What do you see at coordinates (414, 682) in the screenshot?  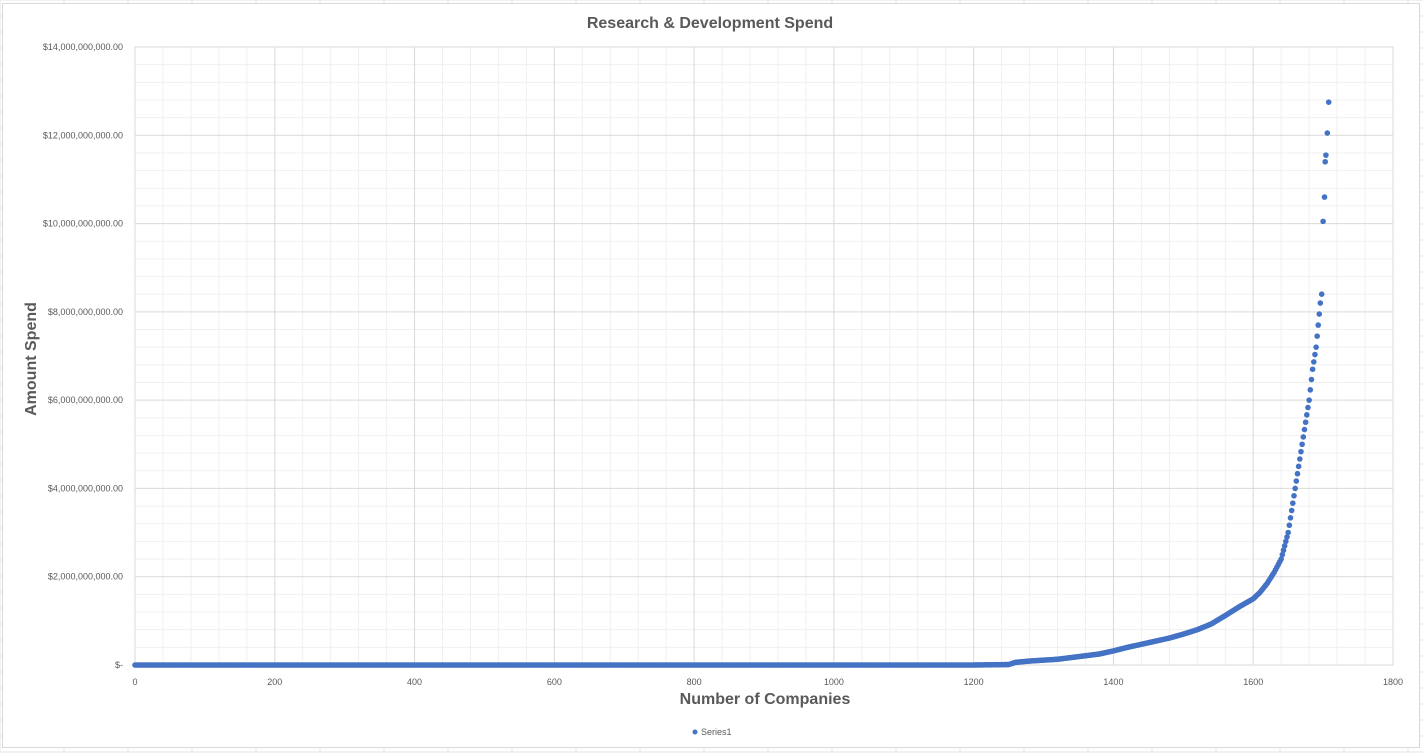 I see `x-tick-label: 400` at bounding box center [414, 682].